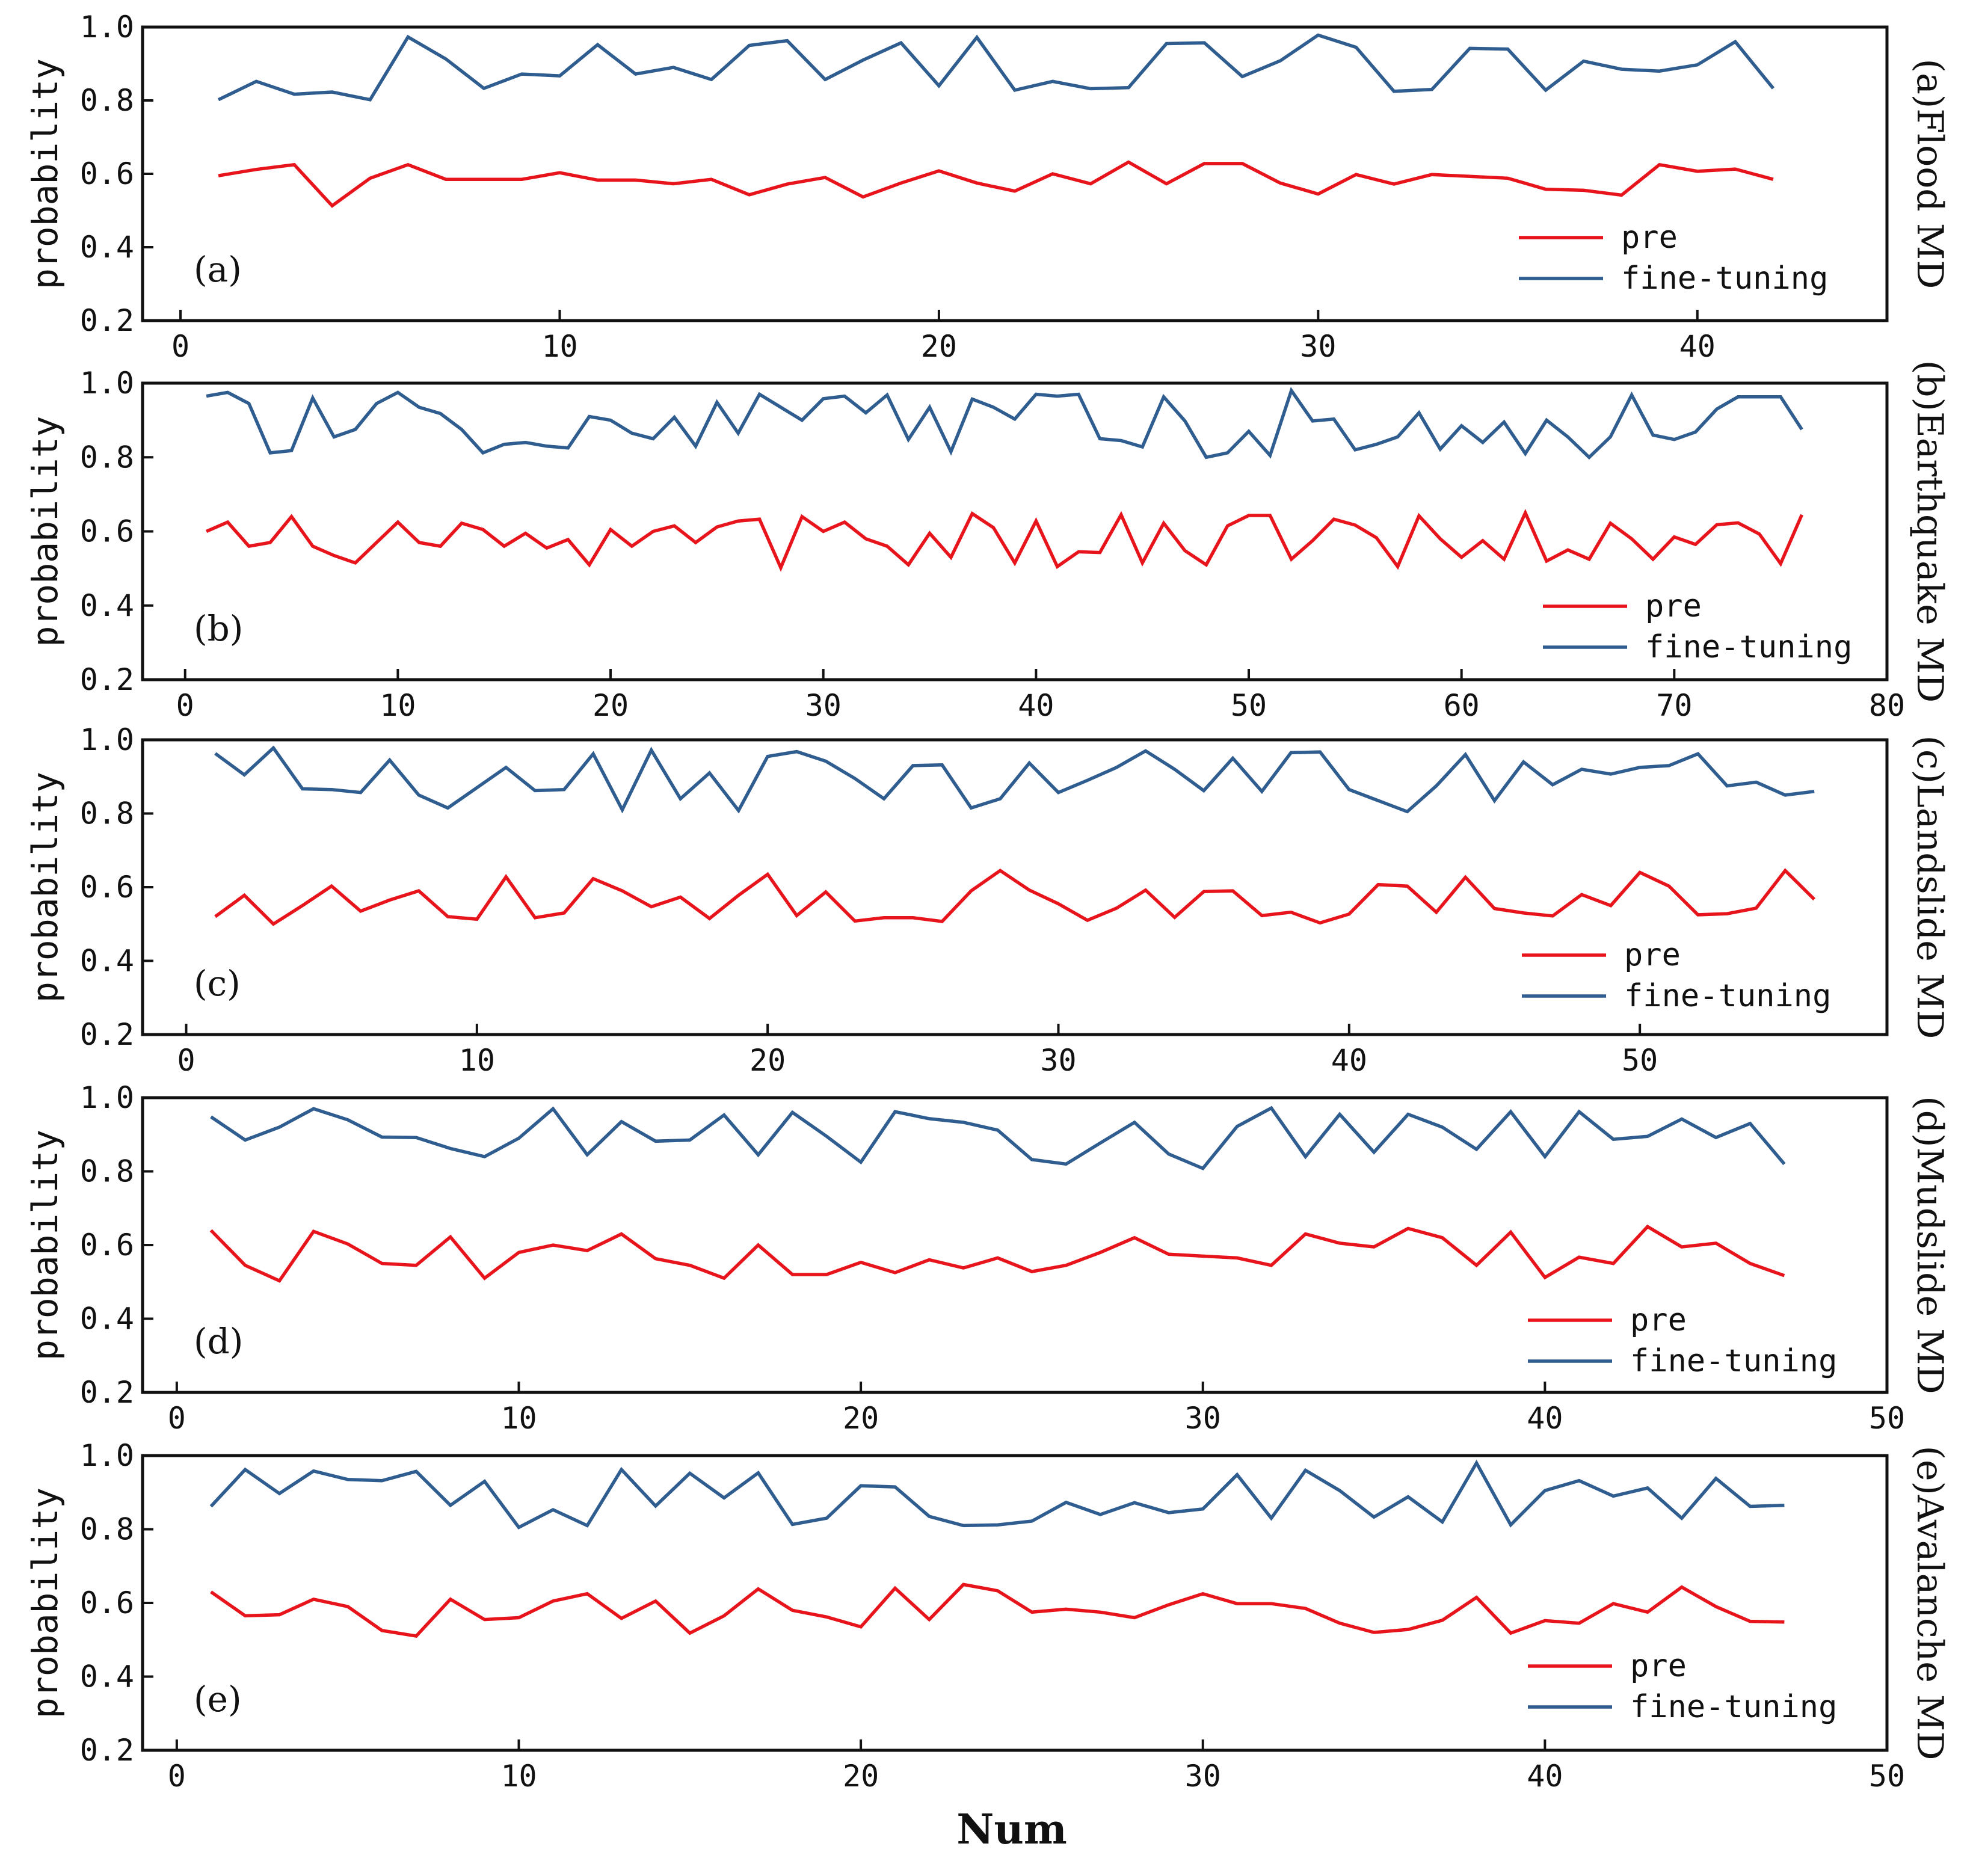  What do you see at coordinates (1462, 705) in the screenshot?
I see `x-tick-label: 60` at bounding box center [1462, 705].